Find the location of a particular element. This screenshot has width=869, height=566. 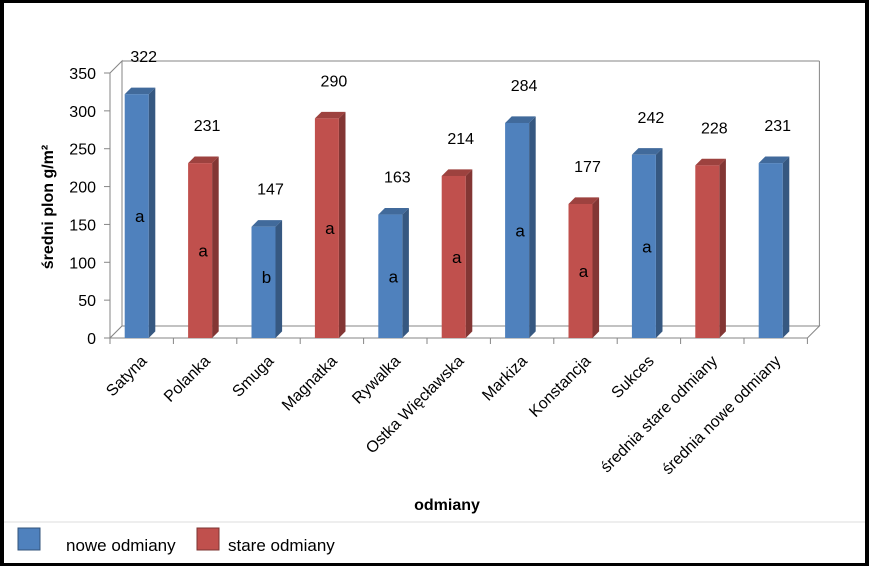

y-tick-label: 100 is located at coordinates (82, 263).